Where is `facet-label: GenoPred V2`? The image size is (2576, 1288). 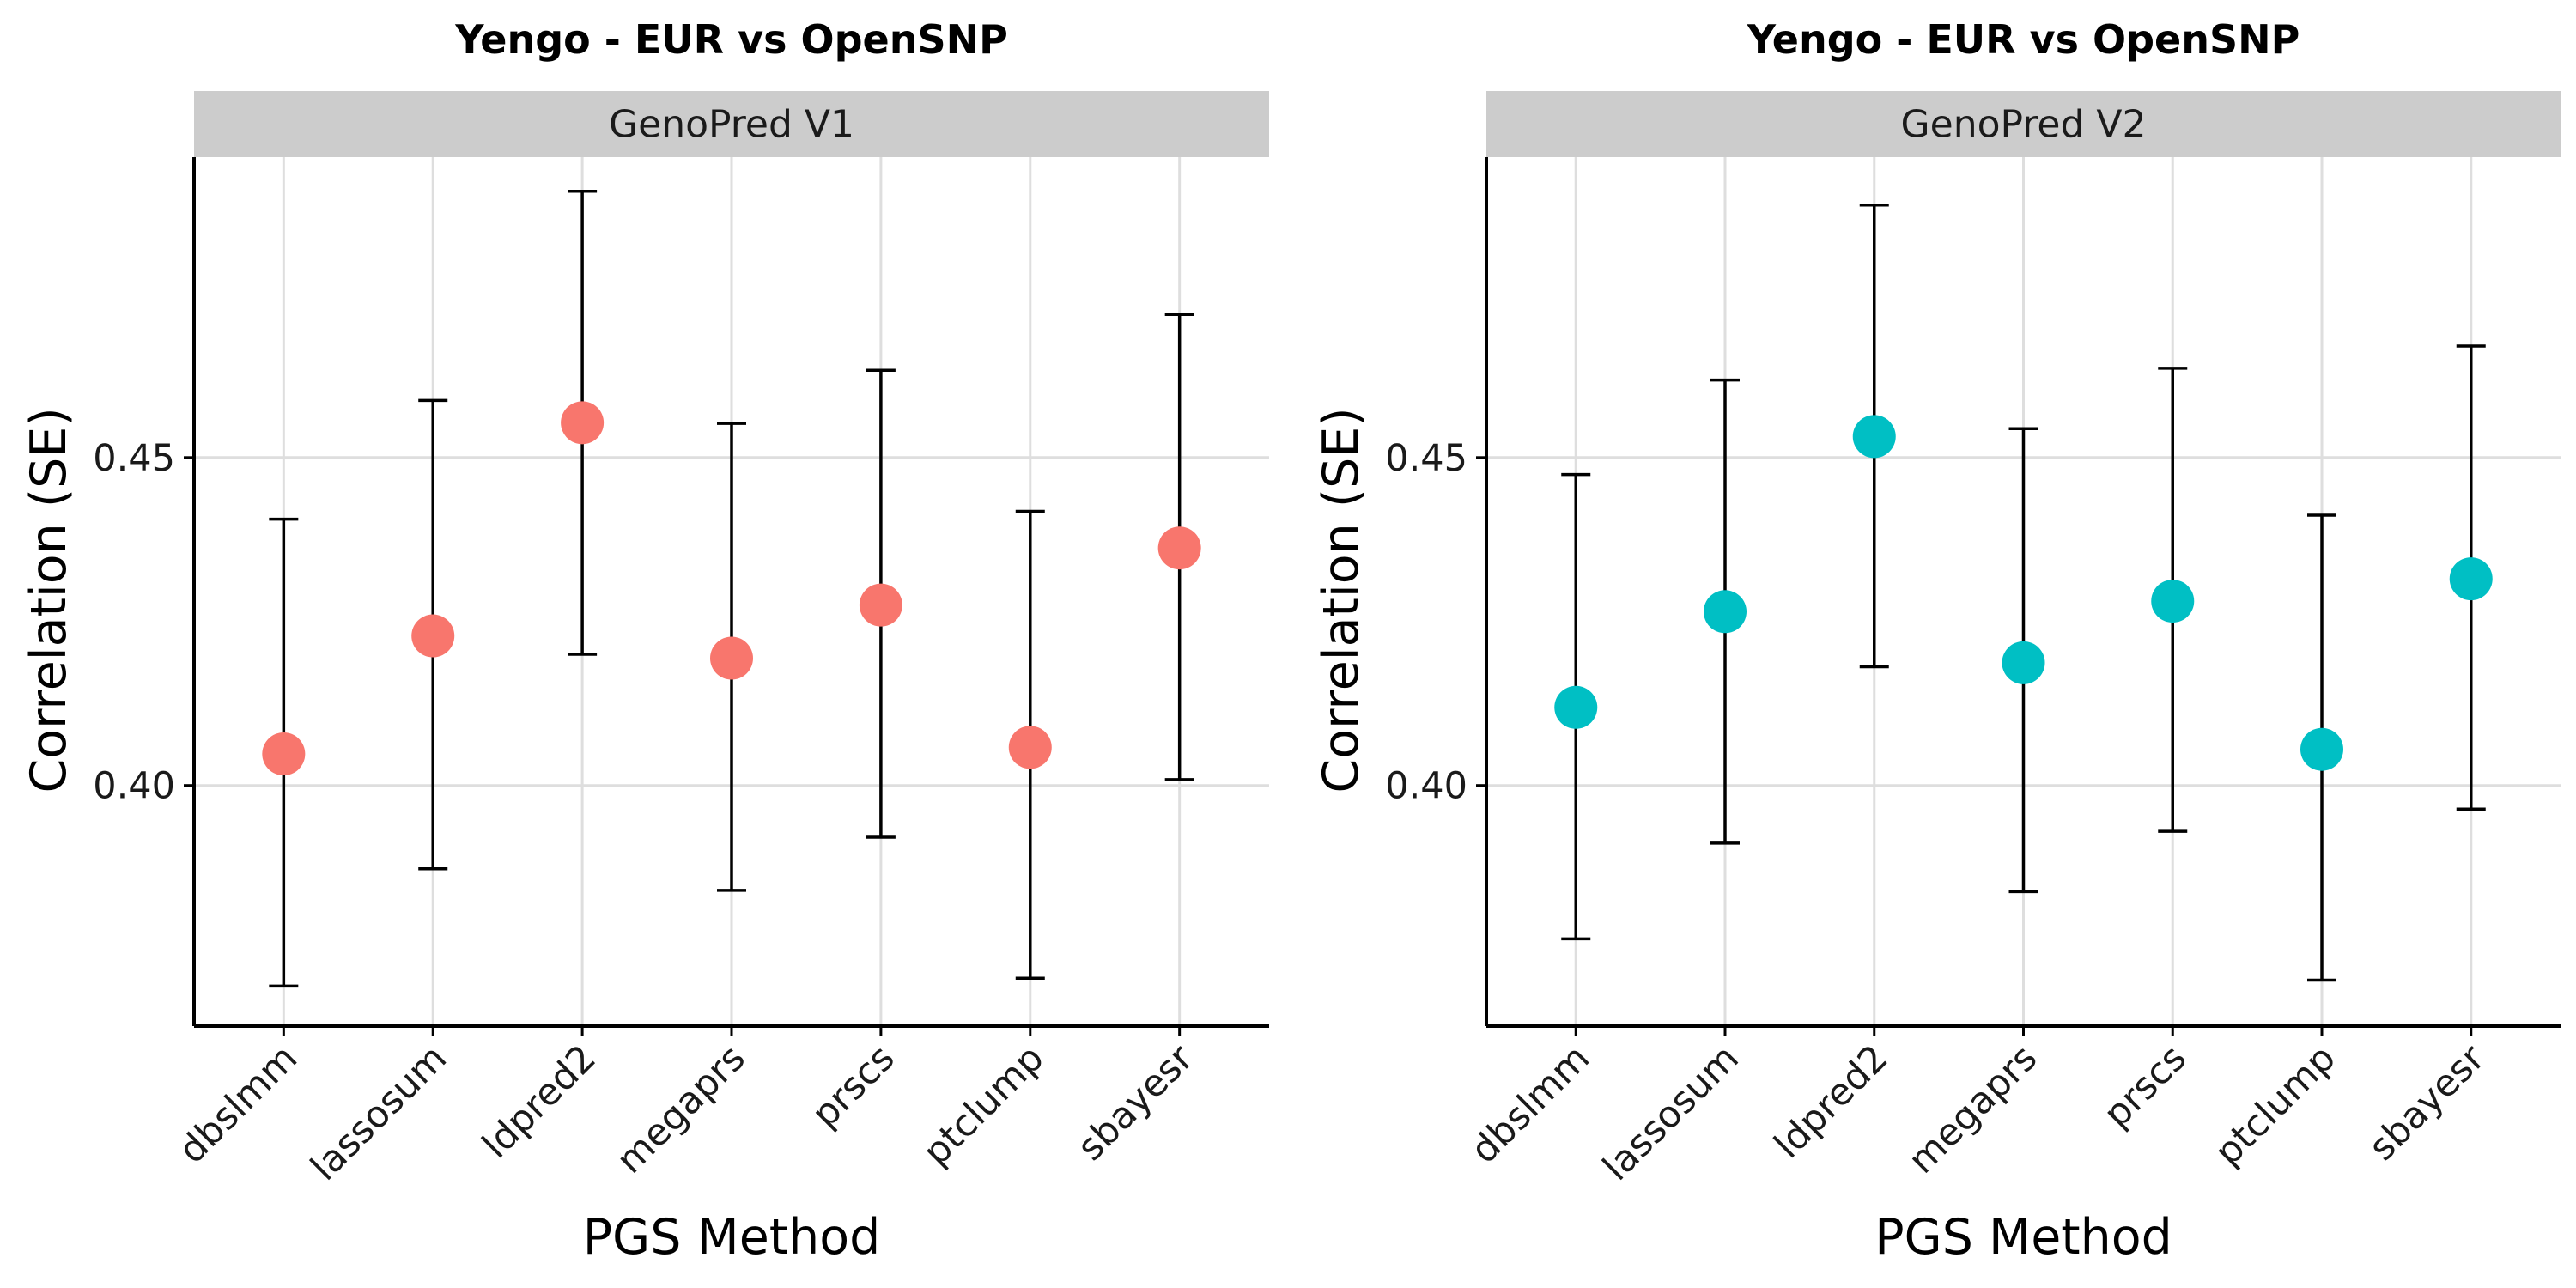
facet-label: GenoPred V2 is located at coordinates (2024, 125).